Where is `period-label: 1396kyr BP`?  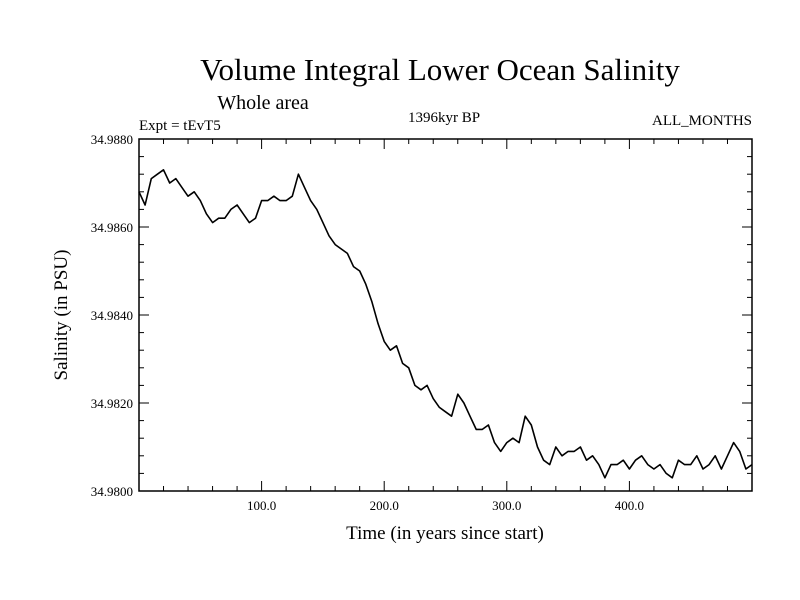
period-label: 1396kyr BP is located at coordinates (444, 118).